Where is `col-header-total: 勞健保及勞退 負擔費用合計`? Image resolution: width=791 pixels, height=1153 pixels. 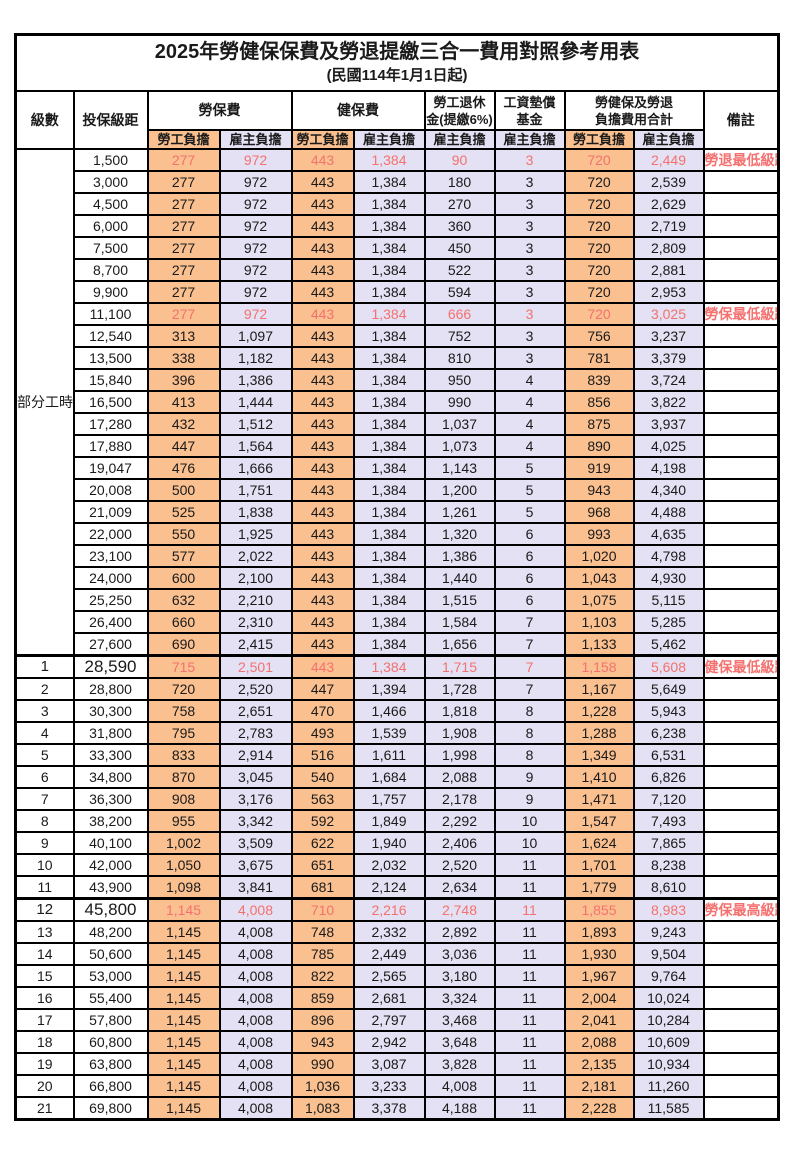
col-header-total: 勞健保及勞退 負擔費用合計 is located at coordinates (634, 110).